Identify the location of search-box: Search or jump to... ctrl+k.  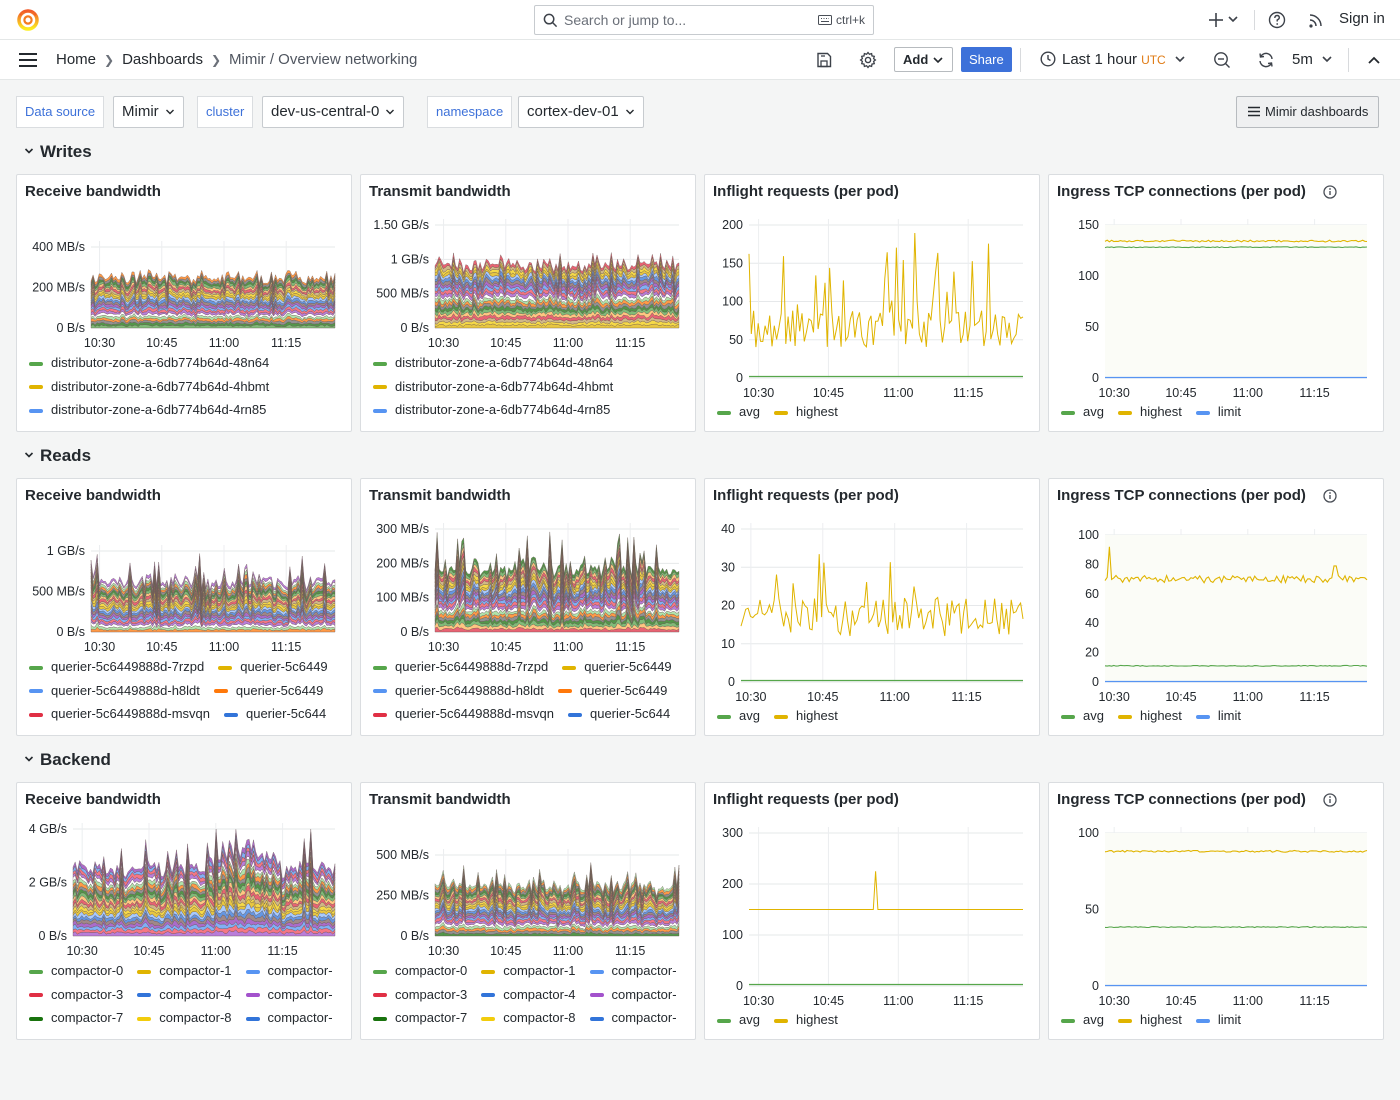
(704, 20).